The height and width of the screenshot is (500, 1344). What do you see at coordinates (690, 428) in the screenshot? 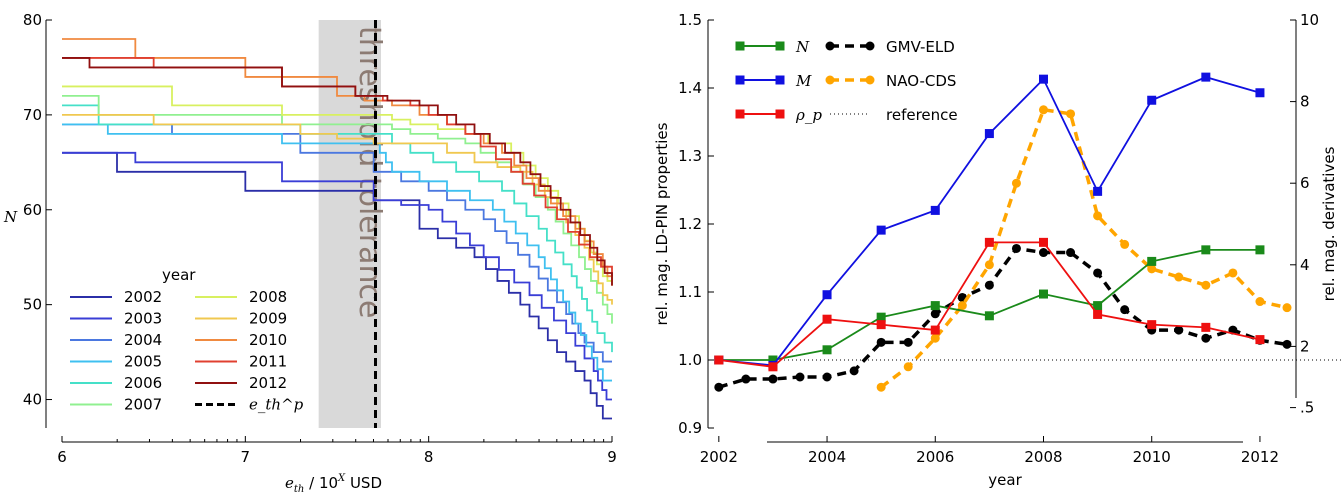
I see `right-left-y-tick-label: 0.9` at bounding box center [690, 428].